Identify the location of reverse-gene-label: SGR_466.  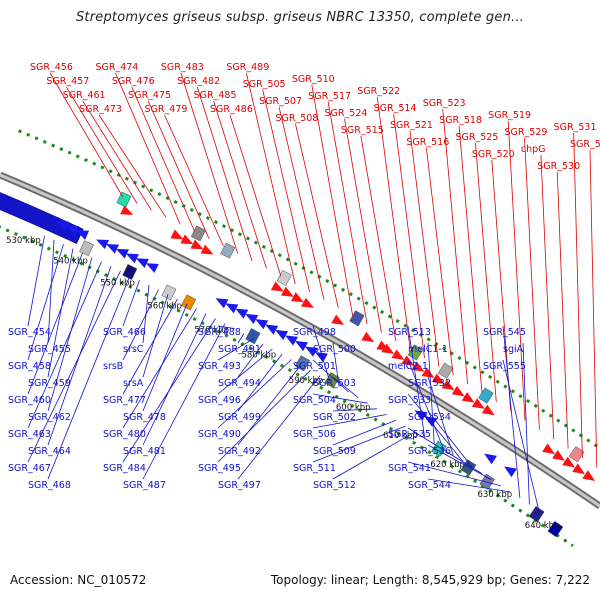
(124, 332).